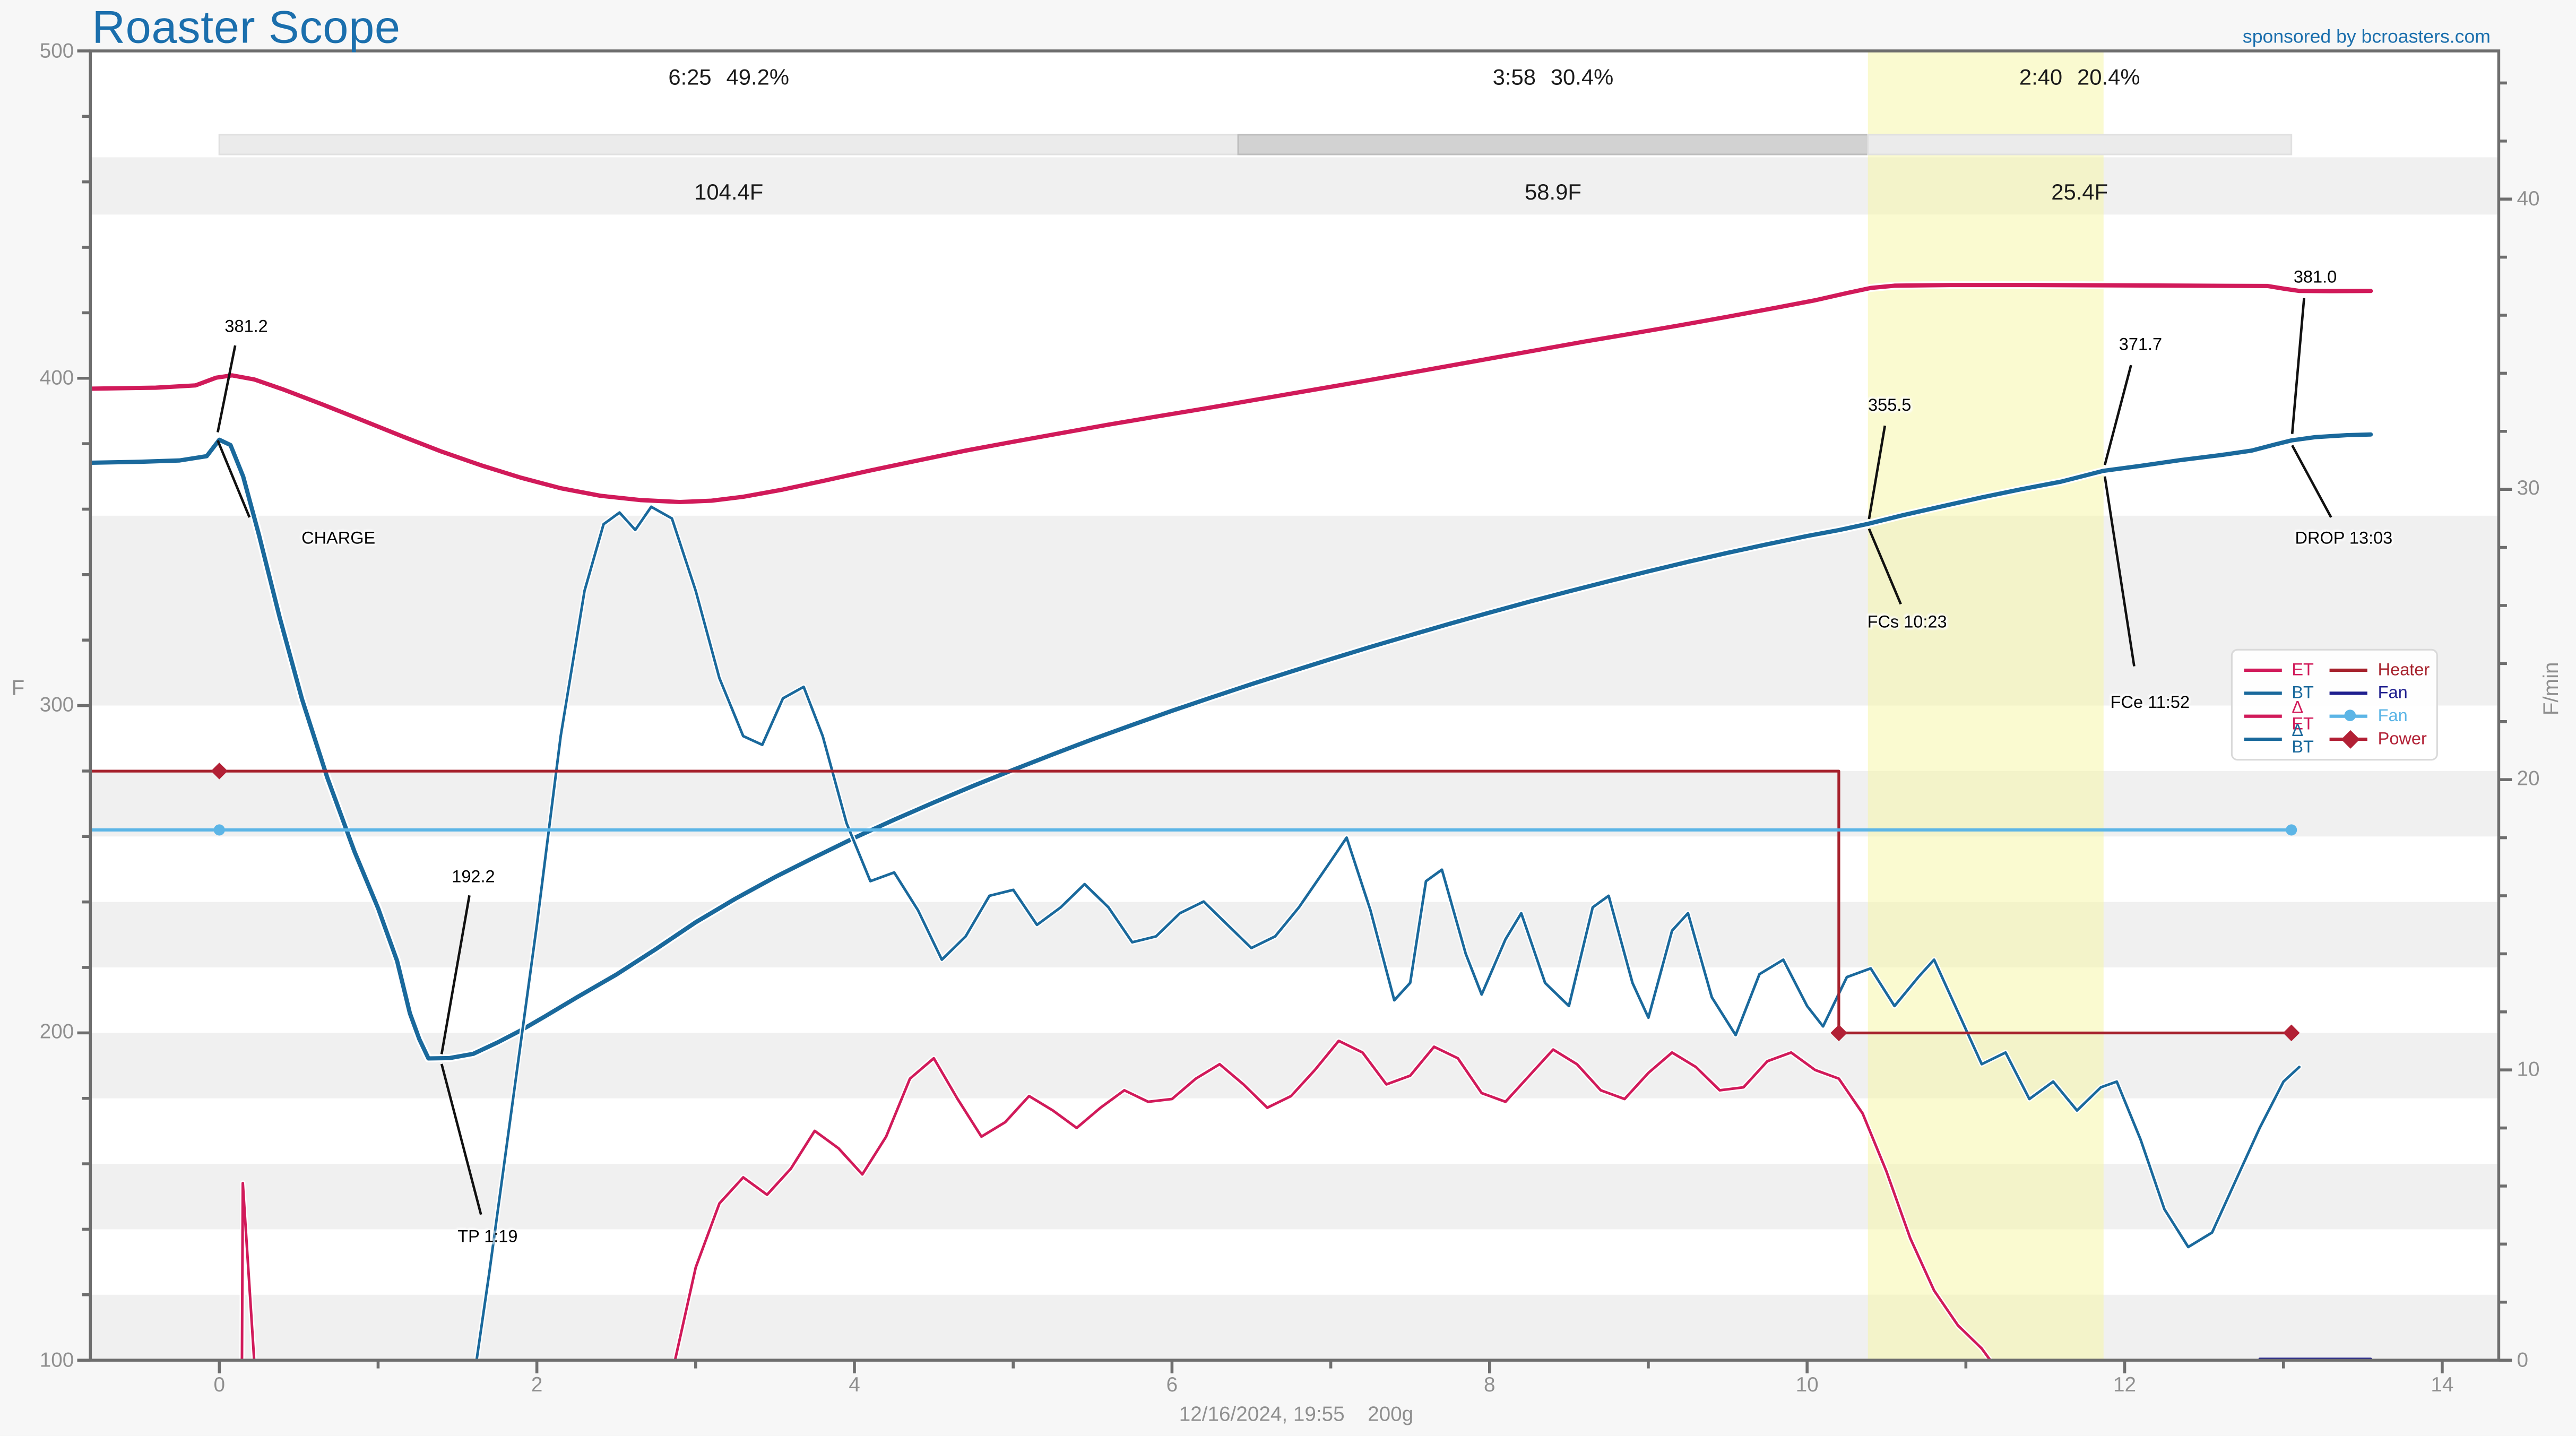  What do you see at coordinates (1553, 144) in the screenshot?
I see `phase-bar-segment-maillard` at bounding box center [1553, 144].